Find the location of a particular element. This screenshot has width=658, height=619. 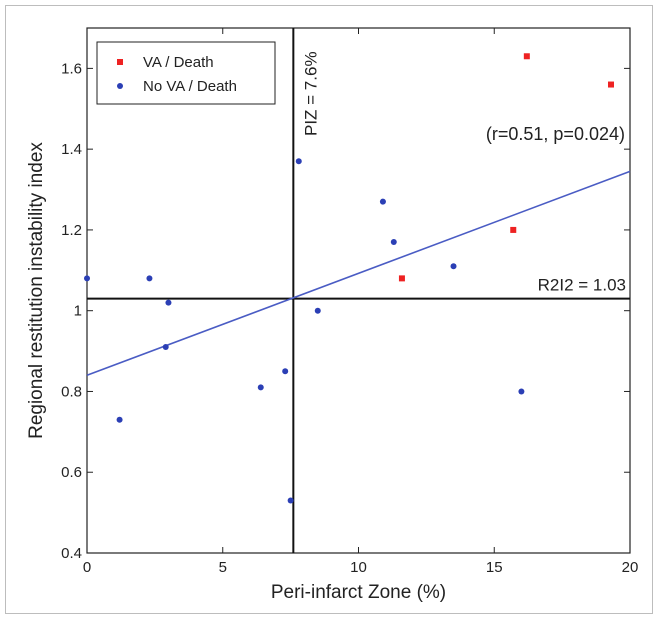

legend-label: VA / Death is located at coordinates (178, 62).